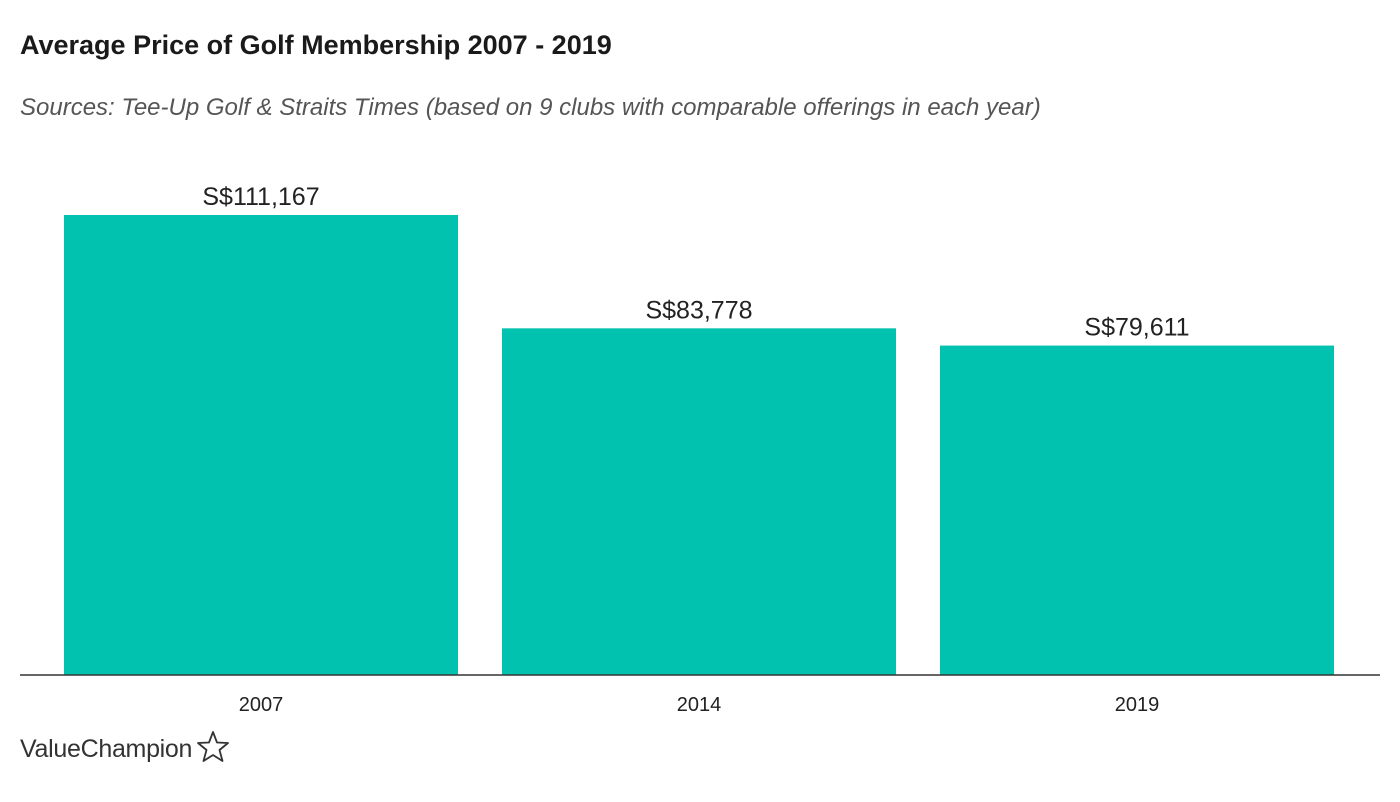  I want to click on x-tick-label-2019: 2019, so click(1137, 705).